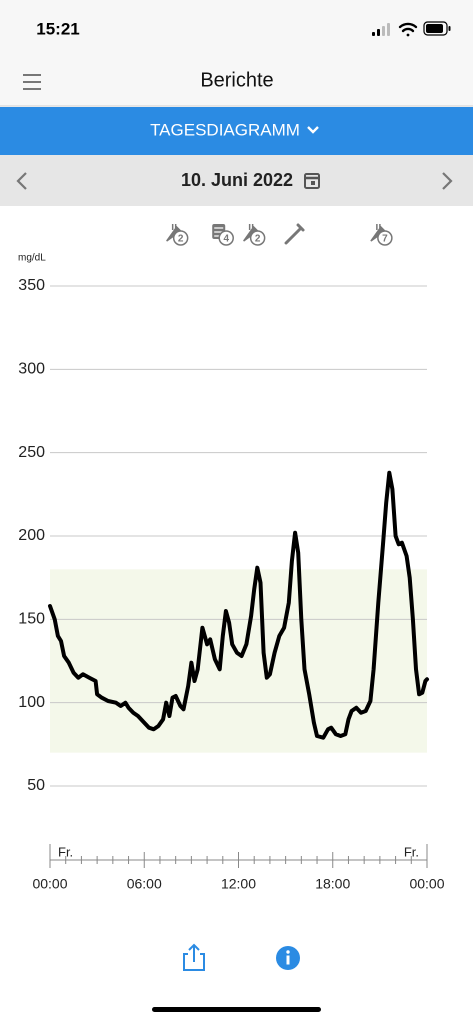 Image resolution: width=473 pixels, height=1023 pixels. Describe the element at coordinates (21, 181) in the screenshot. I see `prev-day` at that location.